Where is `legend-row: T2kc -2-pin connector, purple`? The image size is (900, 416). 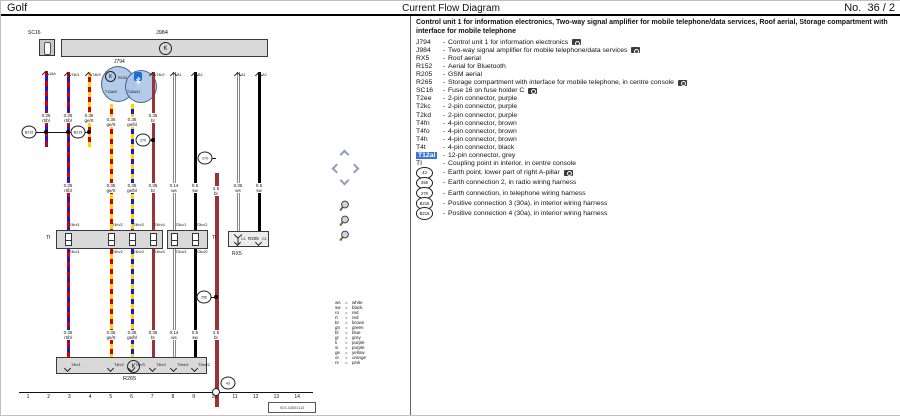 legend-row: T2kc -2-pin connector, purple is located at coordinates (656, 107).